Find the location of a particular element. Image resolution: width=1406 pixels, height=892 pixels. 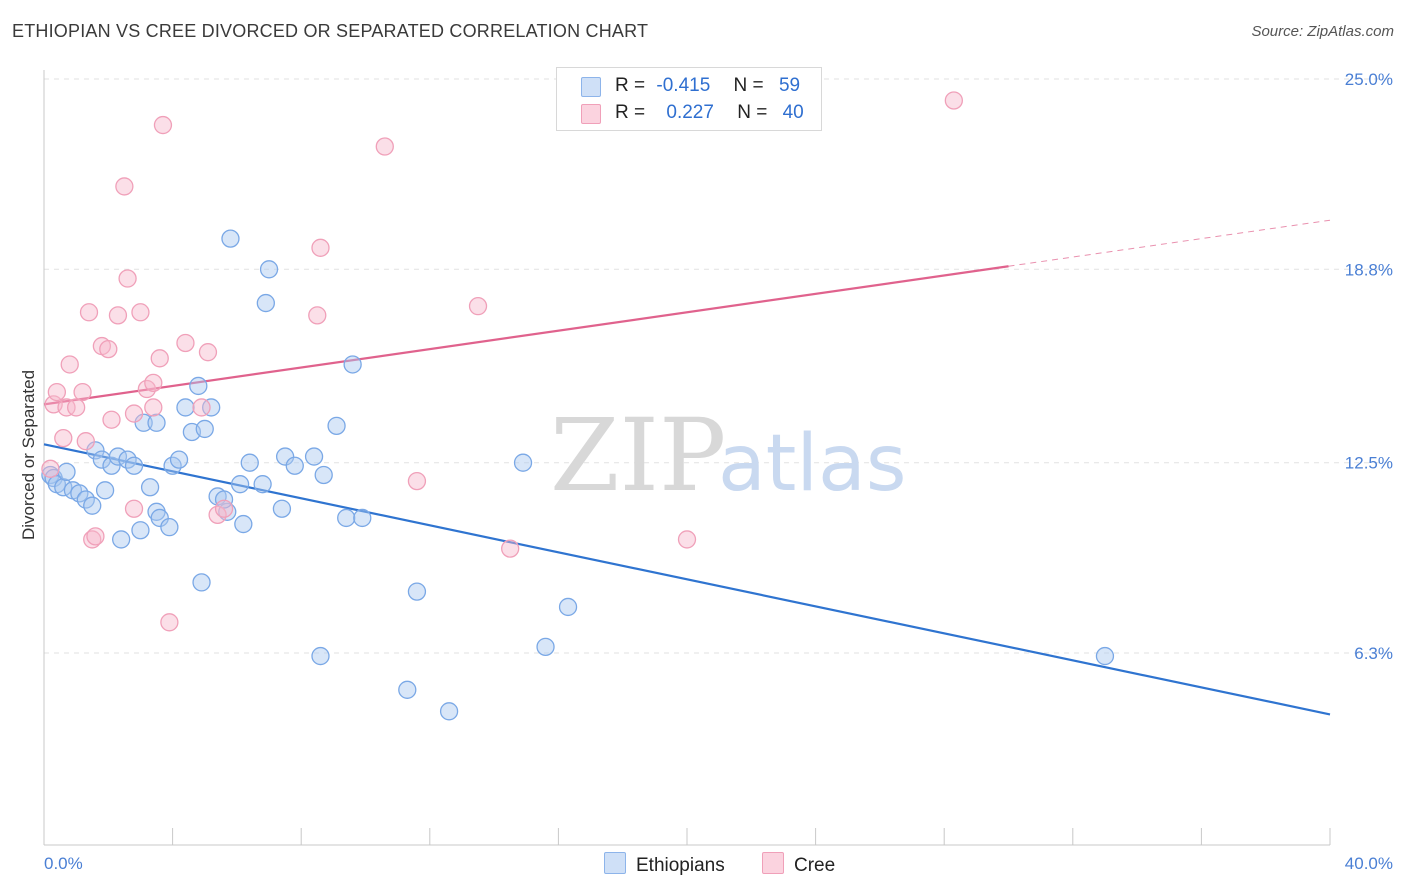

y-tick-label: 25.0% is located at coordinates (1369, 79).